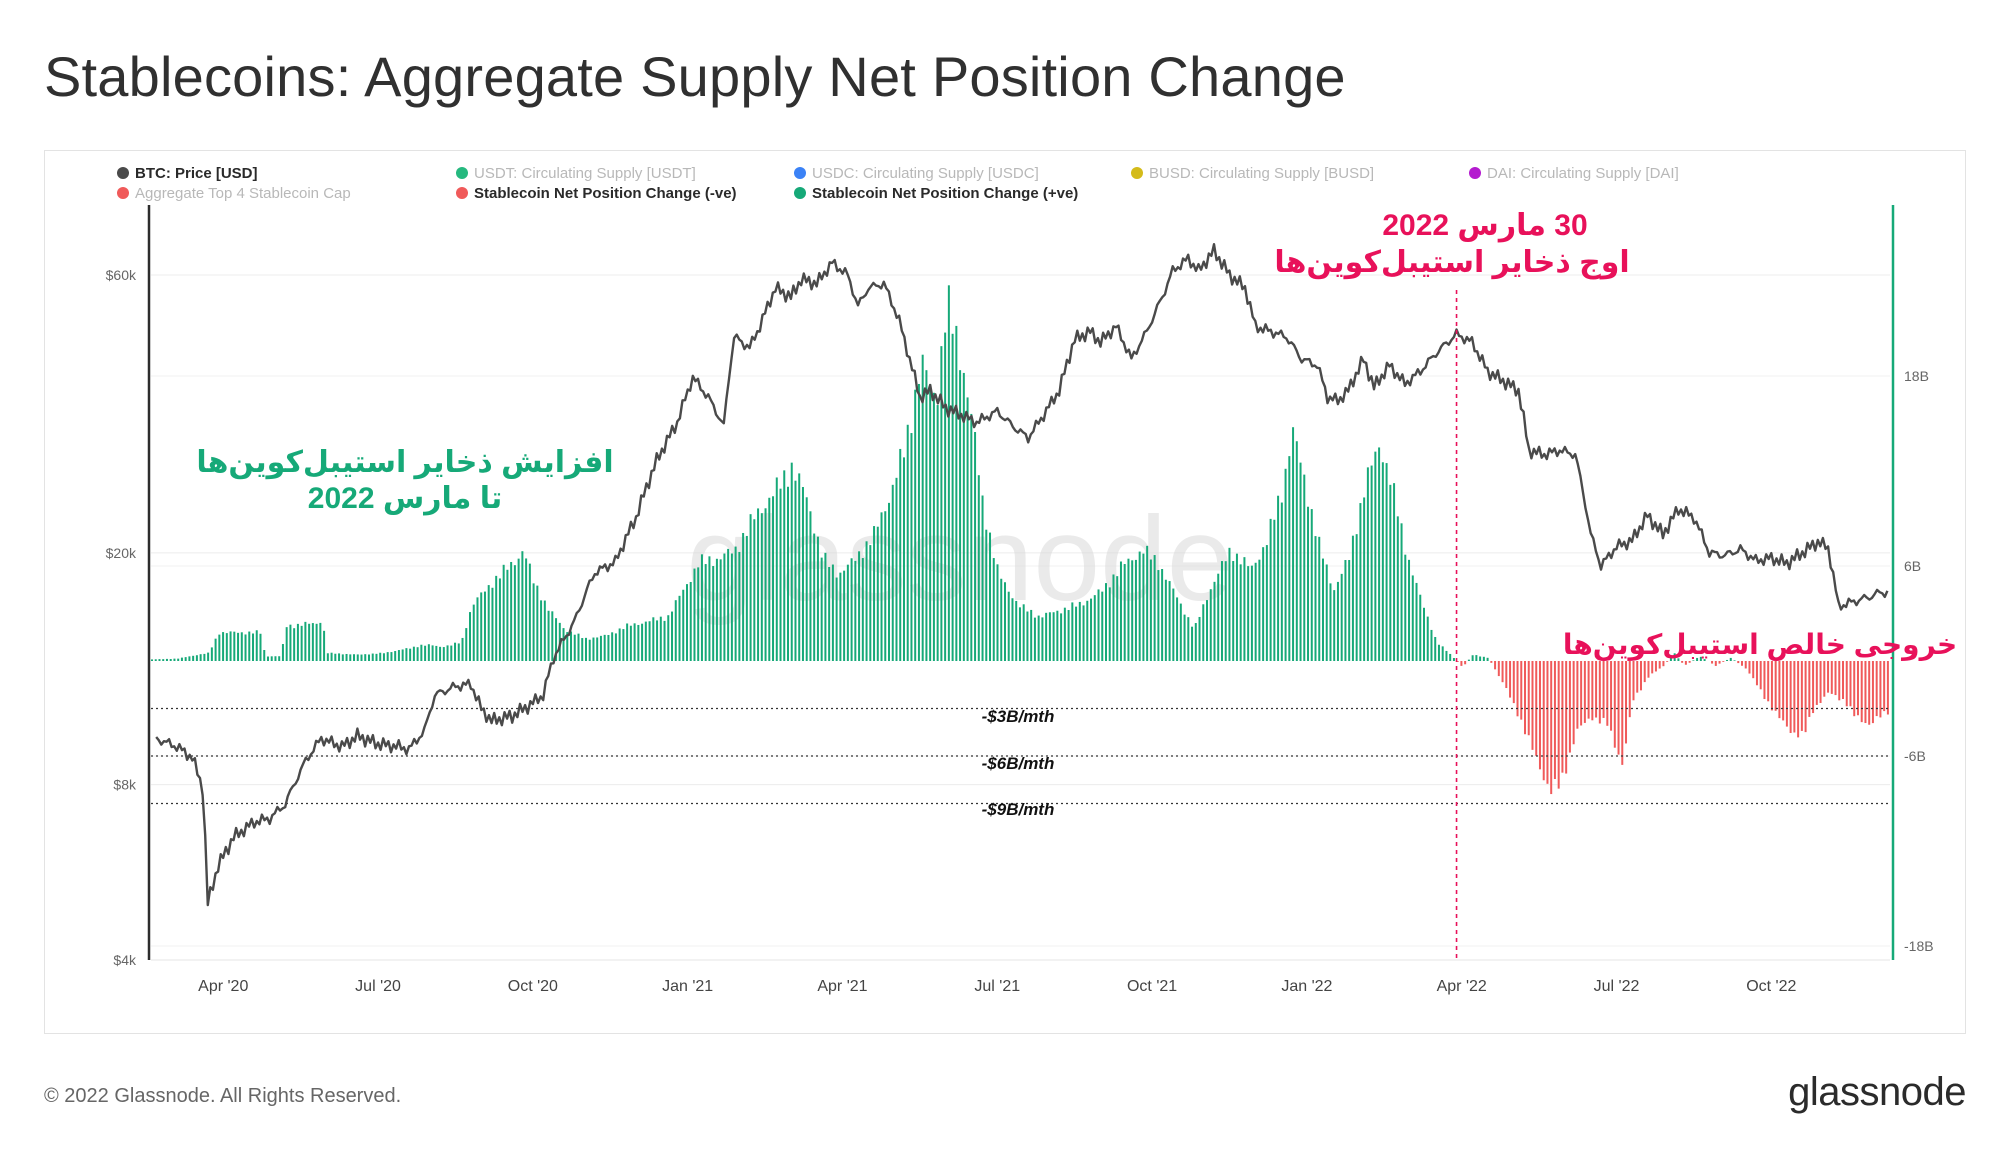 The width and height of the screenshot is (2000, 1152). What do you see at coordinates (1877, 1092) in the screenshot?
I see `footer-logo: glassnode` at bounding box center [1877, 1092].